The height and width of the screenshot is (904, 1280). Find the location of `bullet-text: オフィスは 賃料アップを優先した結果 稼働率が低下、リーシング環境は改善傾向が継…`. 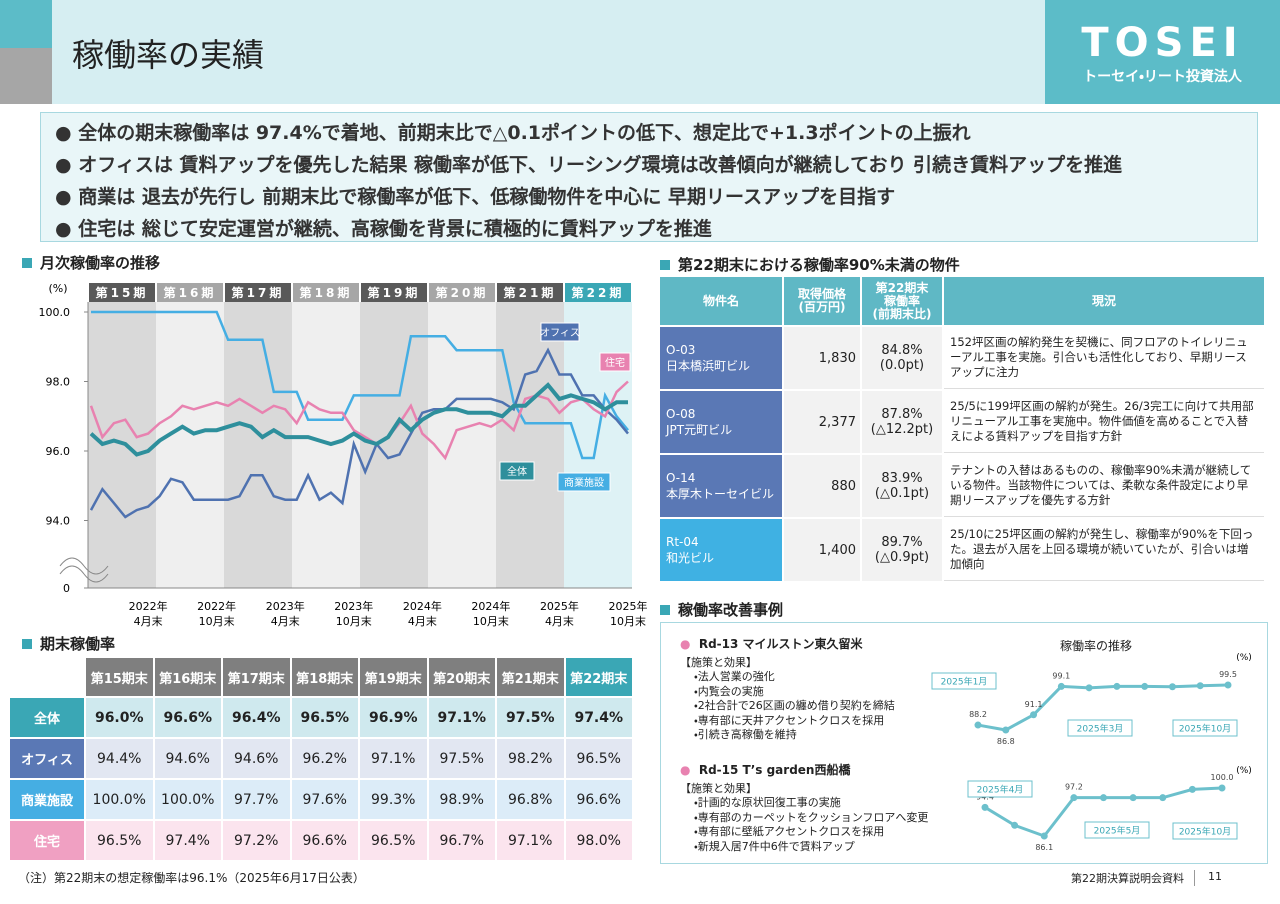

bullet-text: オフィスは 賃料アップを優先した結果 稼働率が低下、リーシング環境は改善傾向が継… is located at coordinates (600, 165).